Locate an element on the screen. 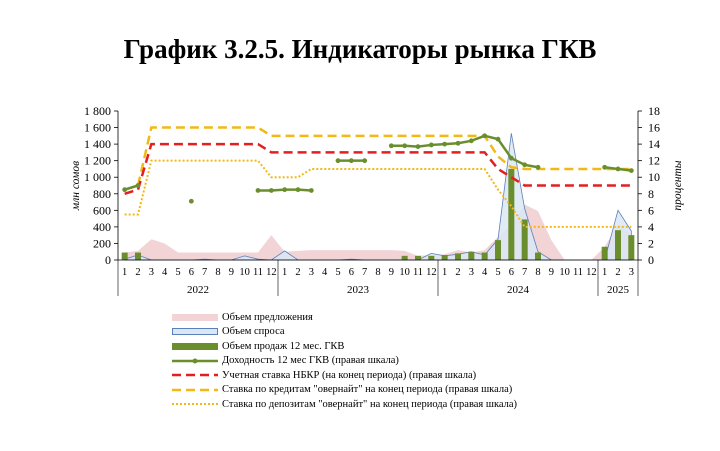  left-tick-label: 0 is located at coordinates (108, 260).